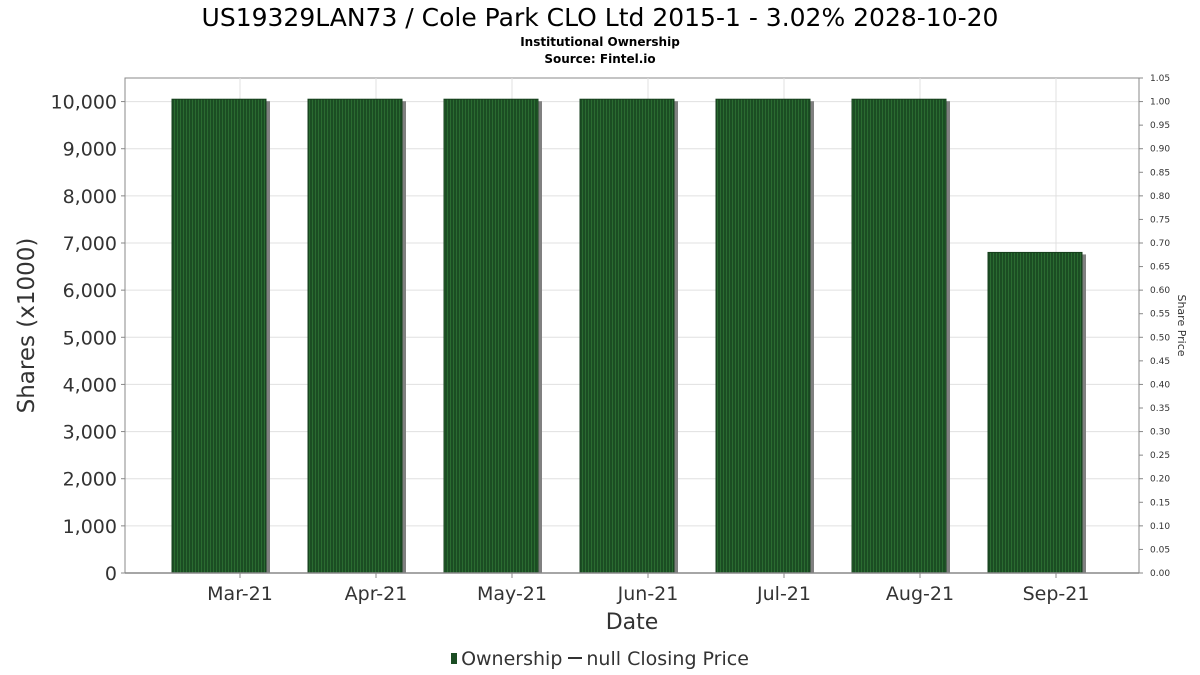 This screenshot has height=675, width=1200. What do you see at coordinates (90, 244) in the screenshot?
I see `y-tick-label: 7,000` at bounding box center [90, 244].